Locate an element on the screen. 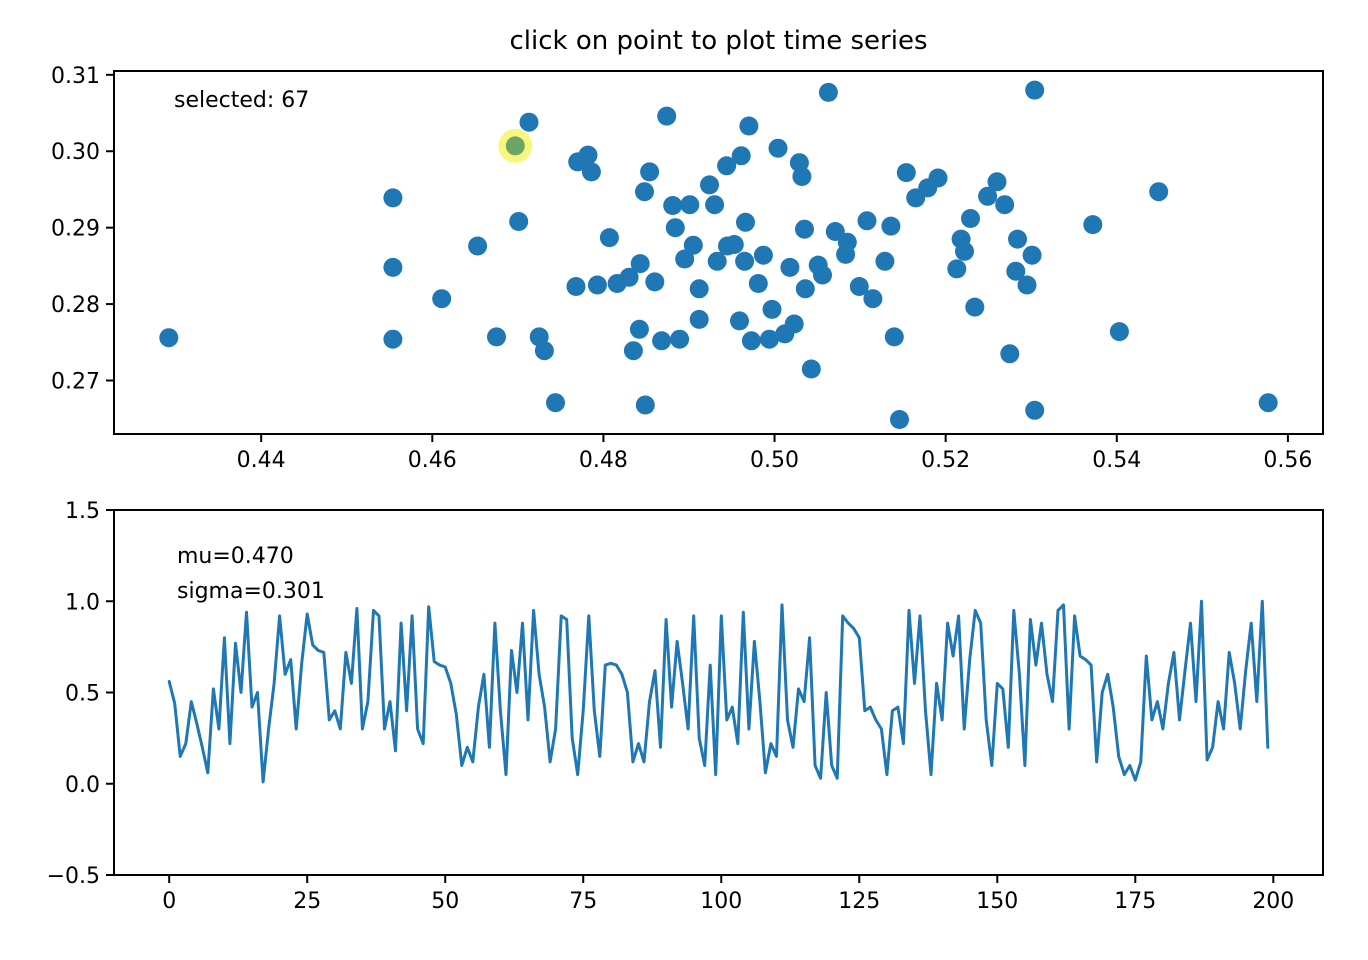 The height and width of the screenshot is (960, 1368). y-tick-label: 0.28 is located at coordinates (75, 305).